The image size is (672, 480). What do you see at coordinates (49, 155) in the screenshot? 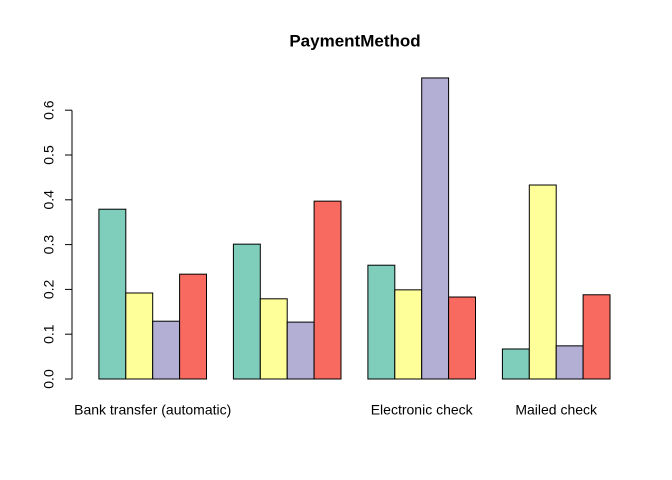
I see `y-tick-label: 0.5` at bounding box center [49, 155].